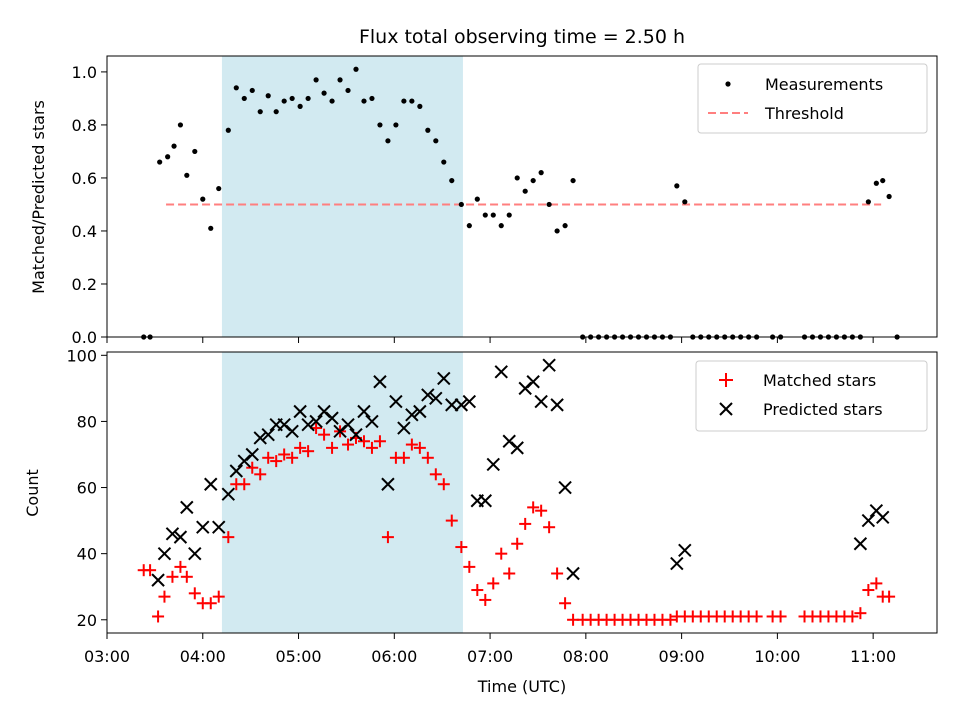  Describe the element at coordinates (84, 125) in the screenshot. I see `top-y-tick-label: 0.8` at that location.